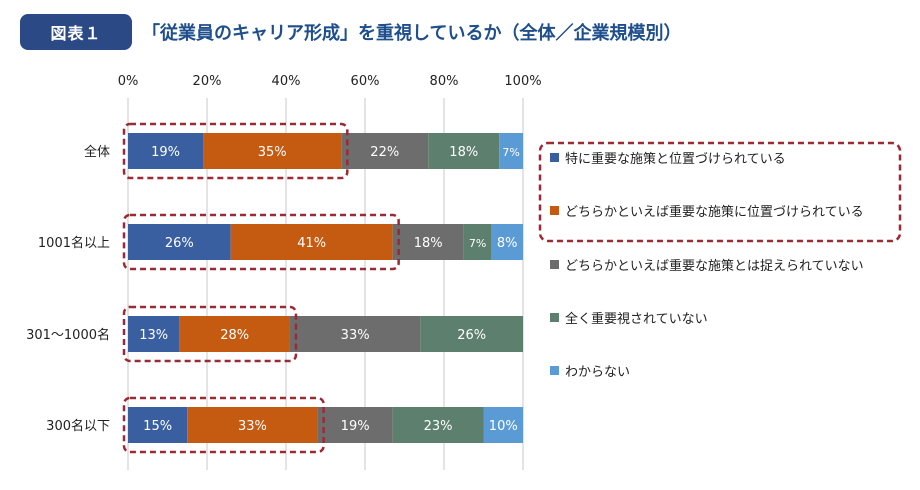 The image size is (920, 490). I want to click on data-label: 13%, so click(153, 335).